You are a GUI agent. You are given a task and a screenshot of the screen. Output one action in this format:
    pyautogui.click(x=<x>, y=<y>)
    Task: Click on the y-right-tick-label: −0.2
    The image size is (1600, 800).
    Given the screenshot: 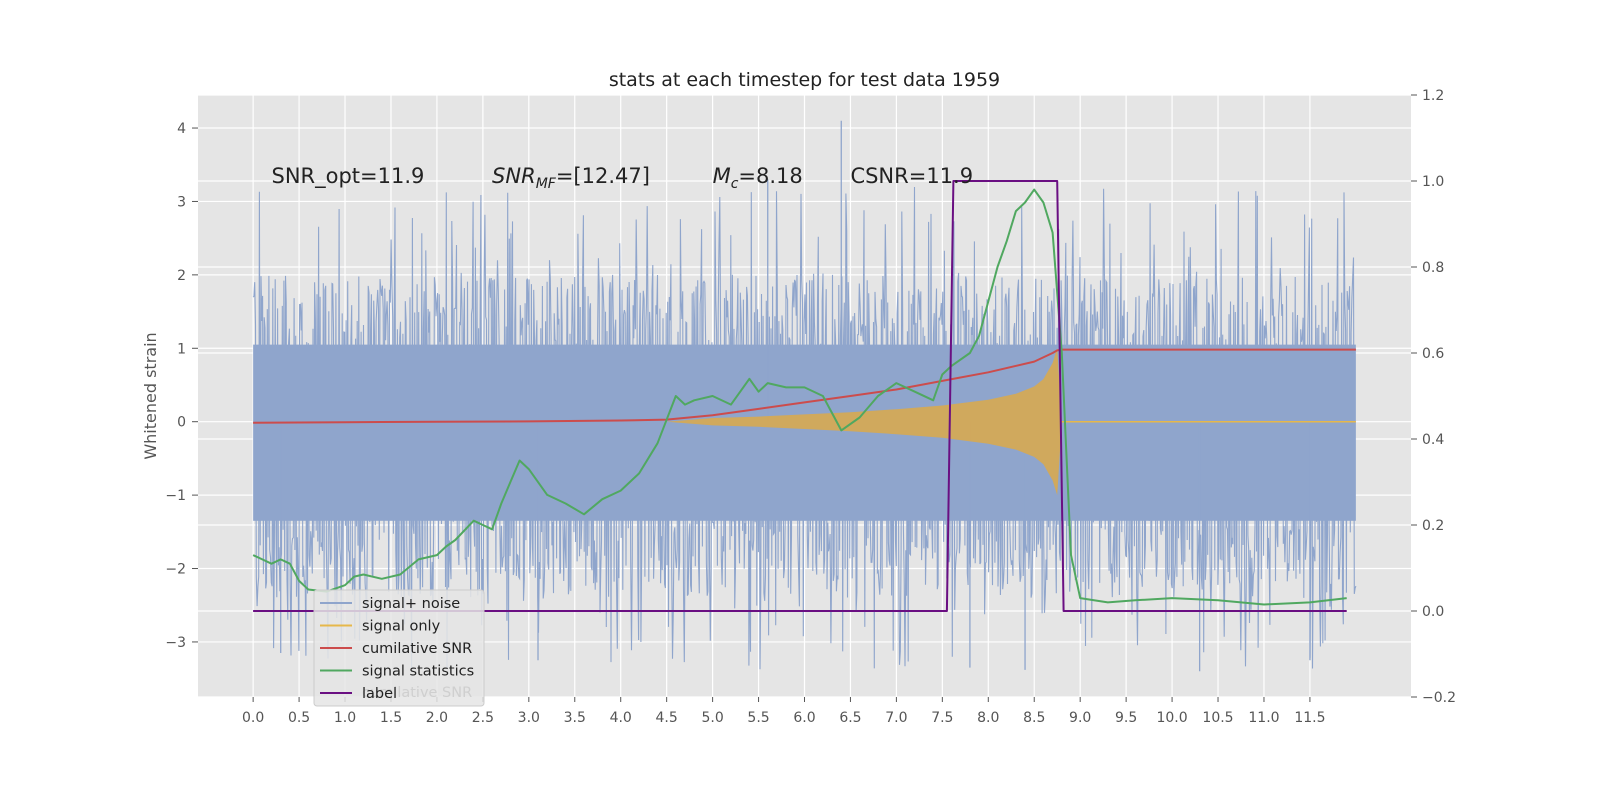 What is the action you would take?
    pyautogui.click(x=1439, y=698)
    